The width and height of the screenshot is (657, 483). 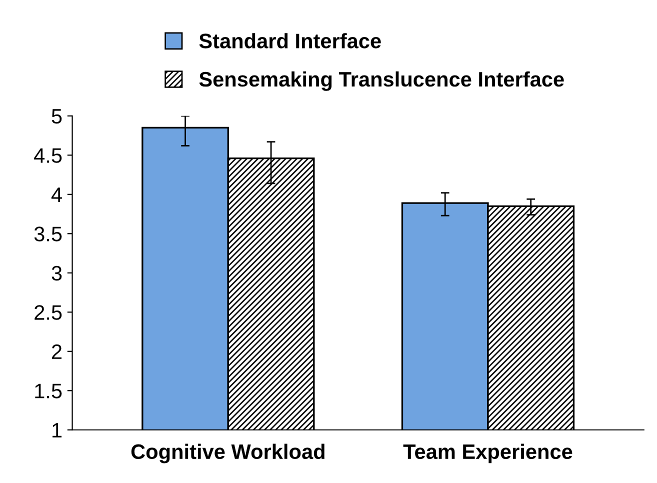 What do you see at coordinates (48, 391) in the screenshot?
I see `y-tick-label: 1.5` at bounding box center [48, 391].